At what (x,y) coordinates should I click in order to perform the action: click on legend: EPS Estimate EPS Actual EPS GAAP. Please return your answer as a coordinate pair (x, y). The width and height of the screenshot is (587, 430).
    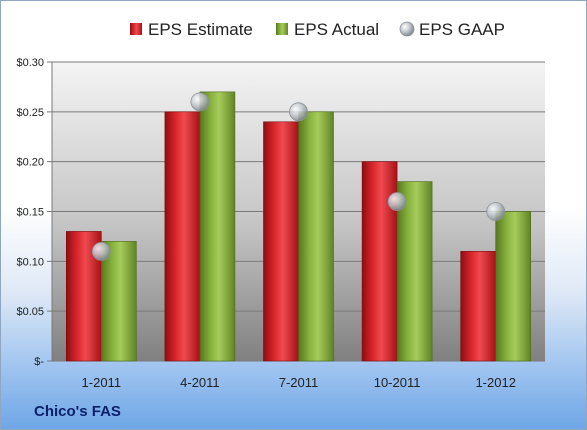
    Looking at the image, I should click on (317, 29).